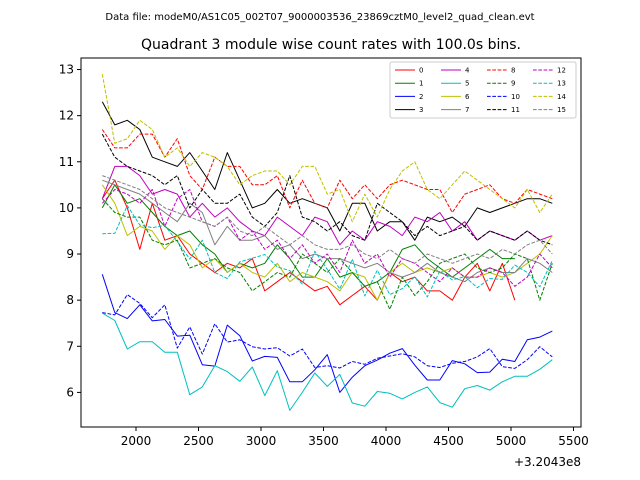 Image resolution: width=640 pixels, height=480 pixels. Describe the element at coordinates (70, 392) in the screenshot. I see `y-tick-label: 6` at that location.